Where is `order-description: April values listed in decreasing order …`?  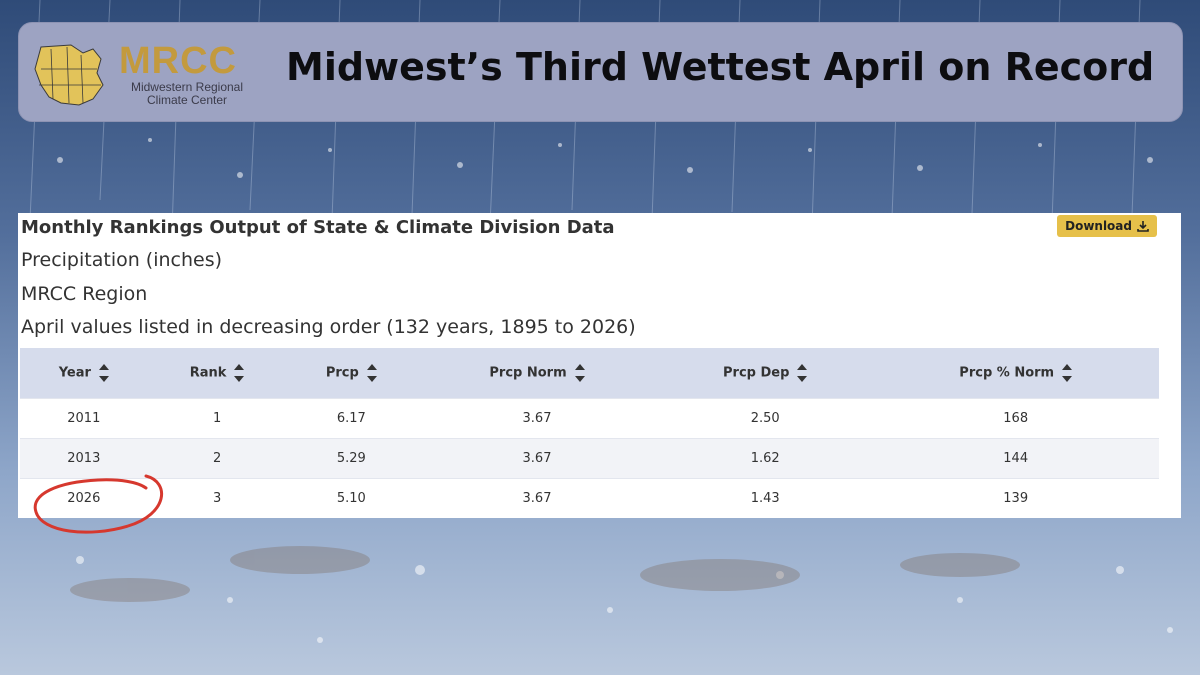 order-description: April values listed in decreasing order … is located at coordinates (328, 327).